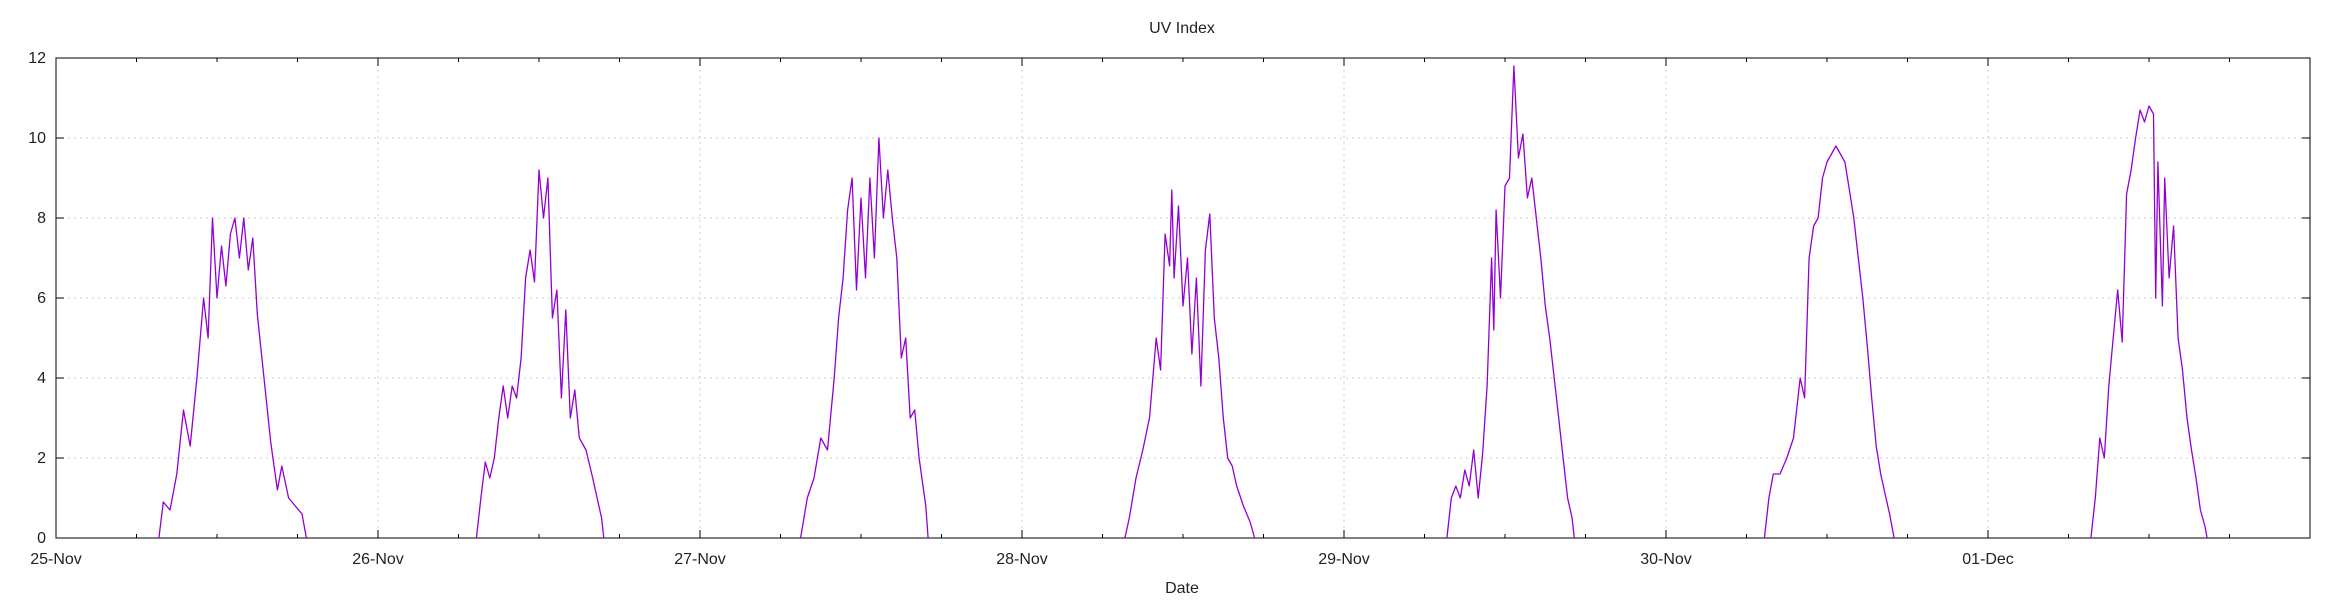 Image resolution: width=2340 pixels, height=605 pixels. What do you see at coordinates (700, 559) in the screenshot?
I see `x-tick-label: 27-Nov` at bounding box center [700, 559].